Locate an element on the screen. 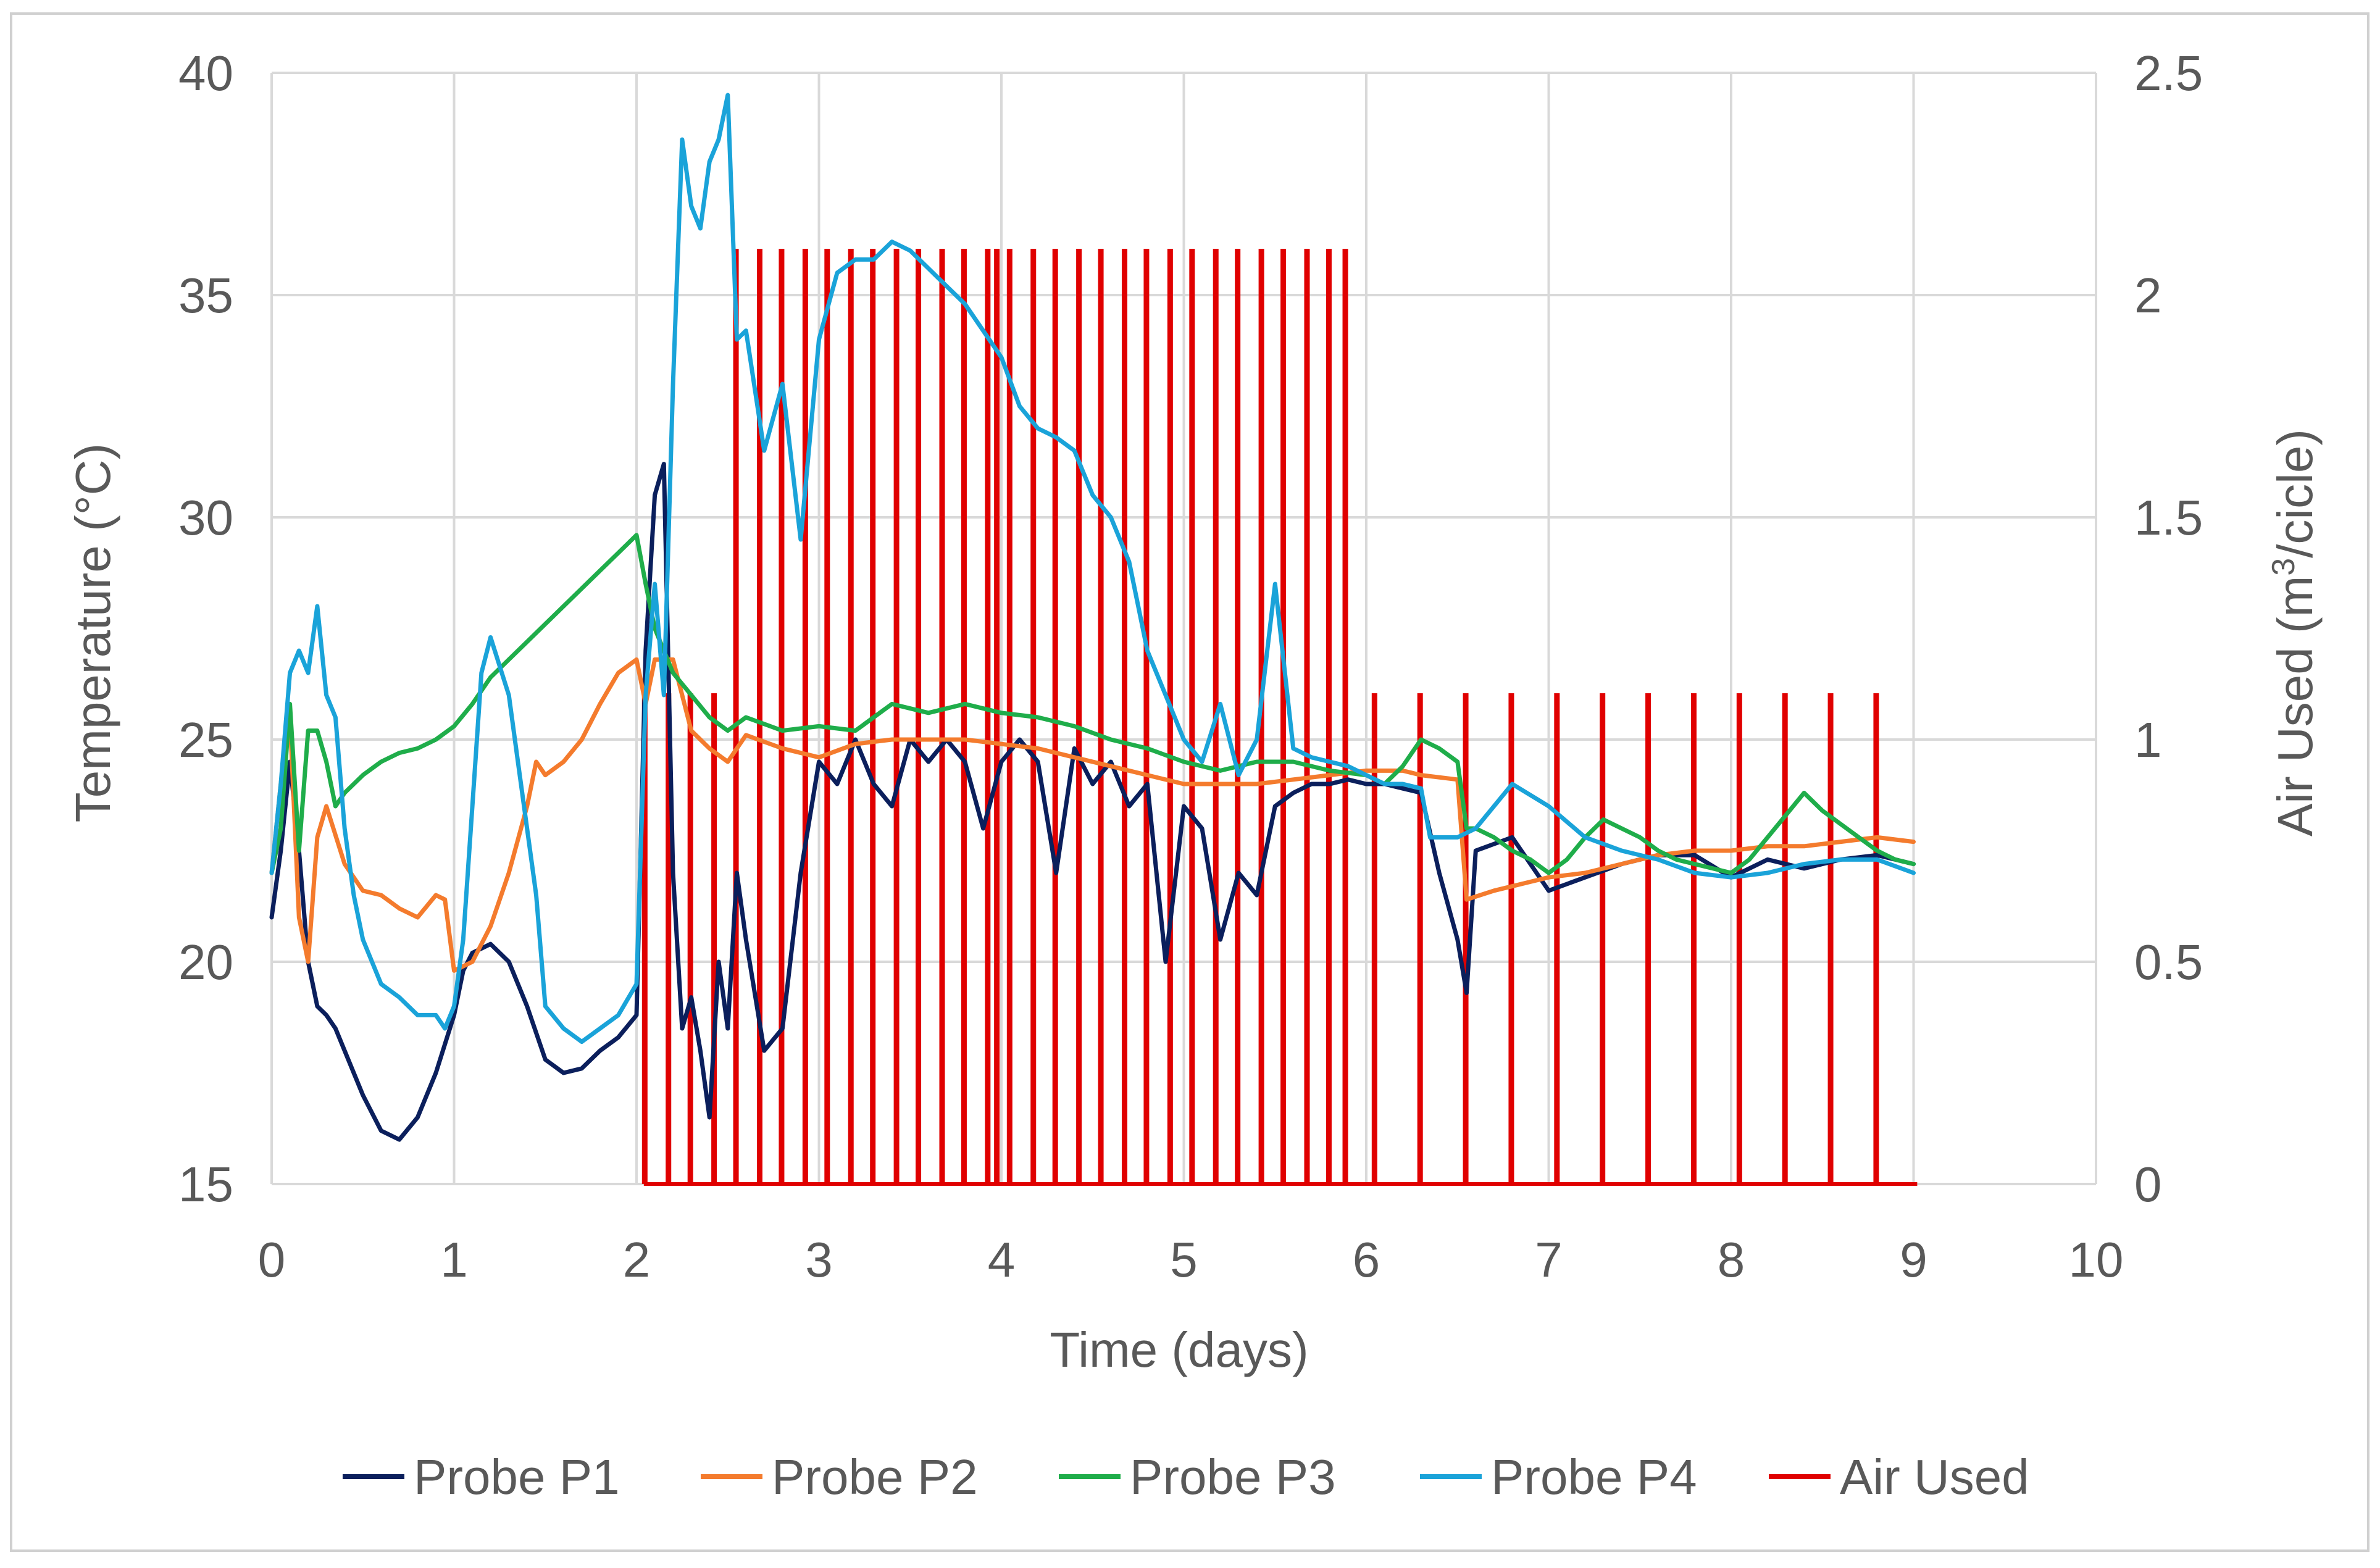 The height and width of the screenshot is (1568, 2380). x-tick-label: 10 is located at coordinates (2096, 1259).